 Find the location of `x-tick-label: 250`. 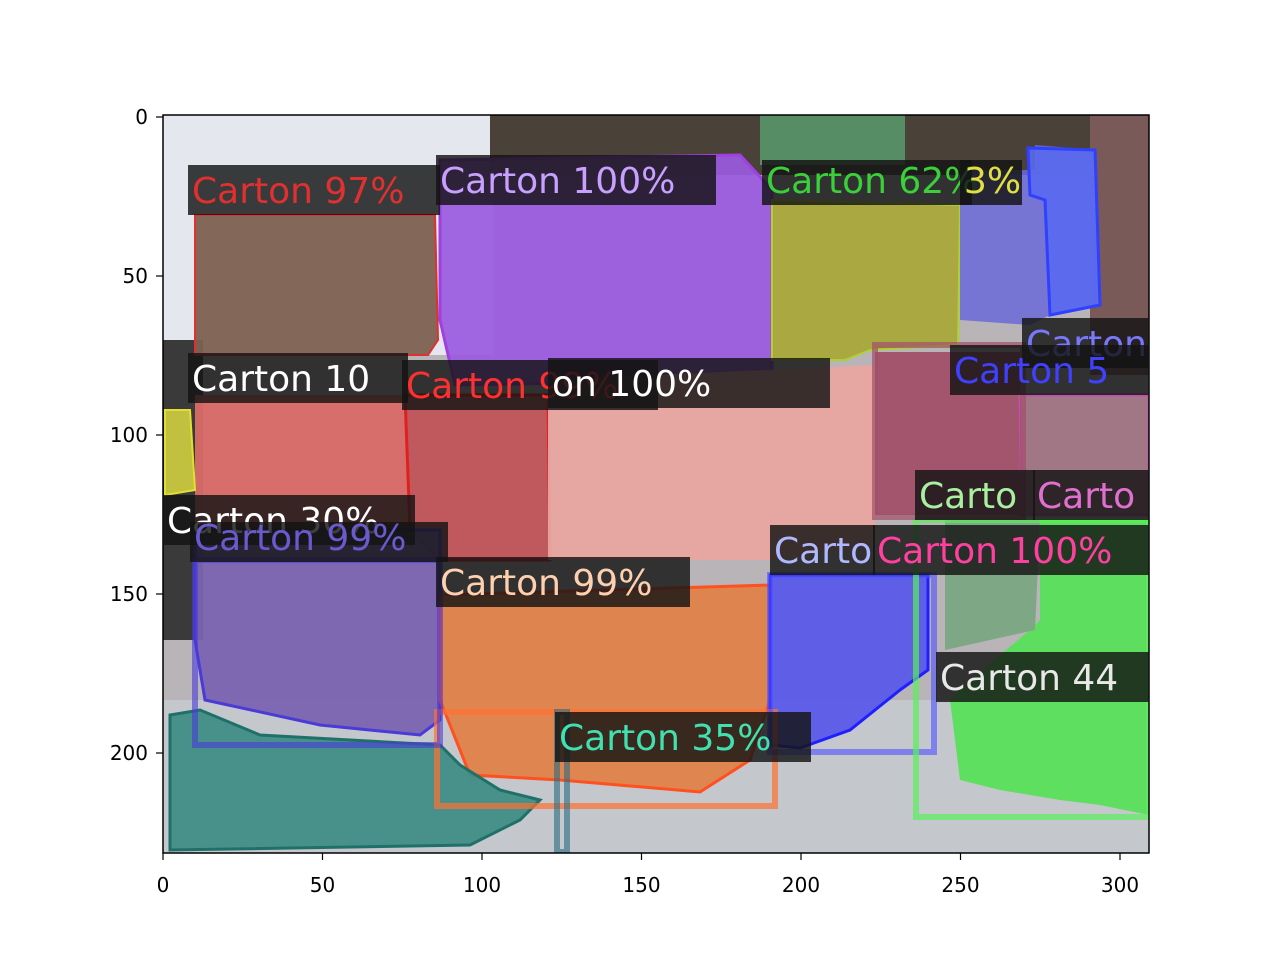

x-tick-label: 250 is located at coordinates (960, 885).